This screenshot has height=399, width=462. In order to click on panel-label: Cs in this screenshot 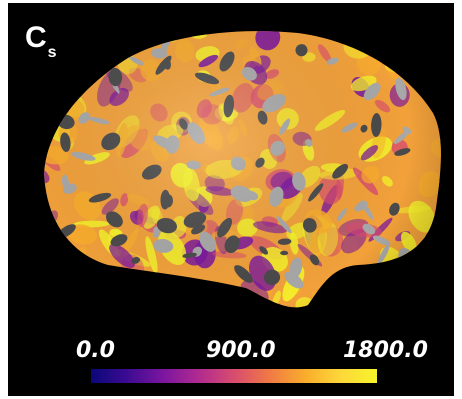, I will do `click(41, 45)`.